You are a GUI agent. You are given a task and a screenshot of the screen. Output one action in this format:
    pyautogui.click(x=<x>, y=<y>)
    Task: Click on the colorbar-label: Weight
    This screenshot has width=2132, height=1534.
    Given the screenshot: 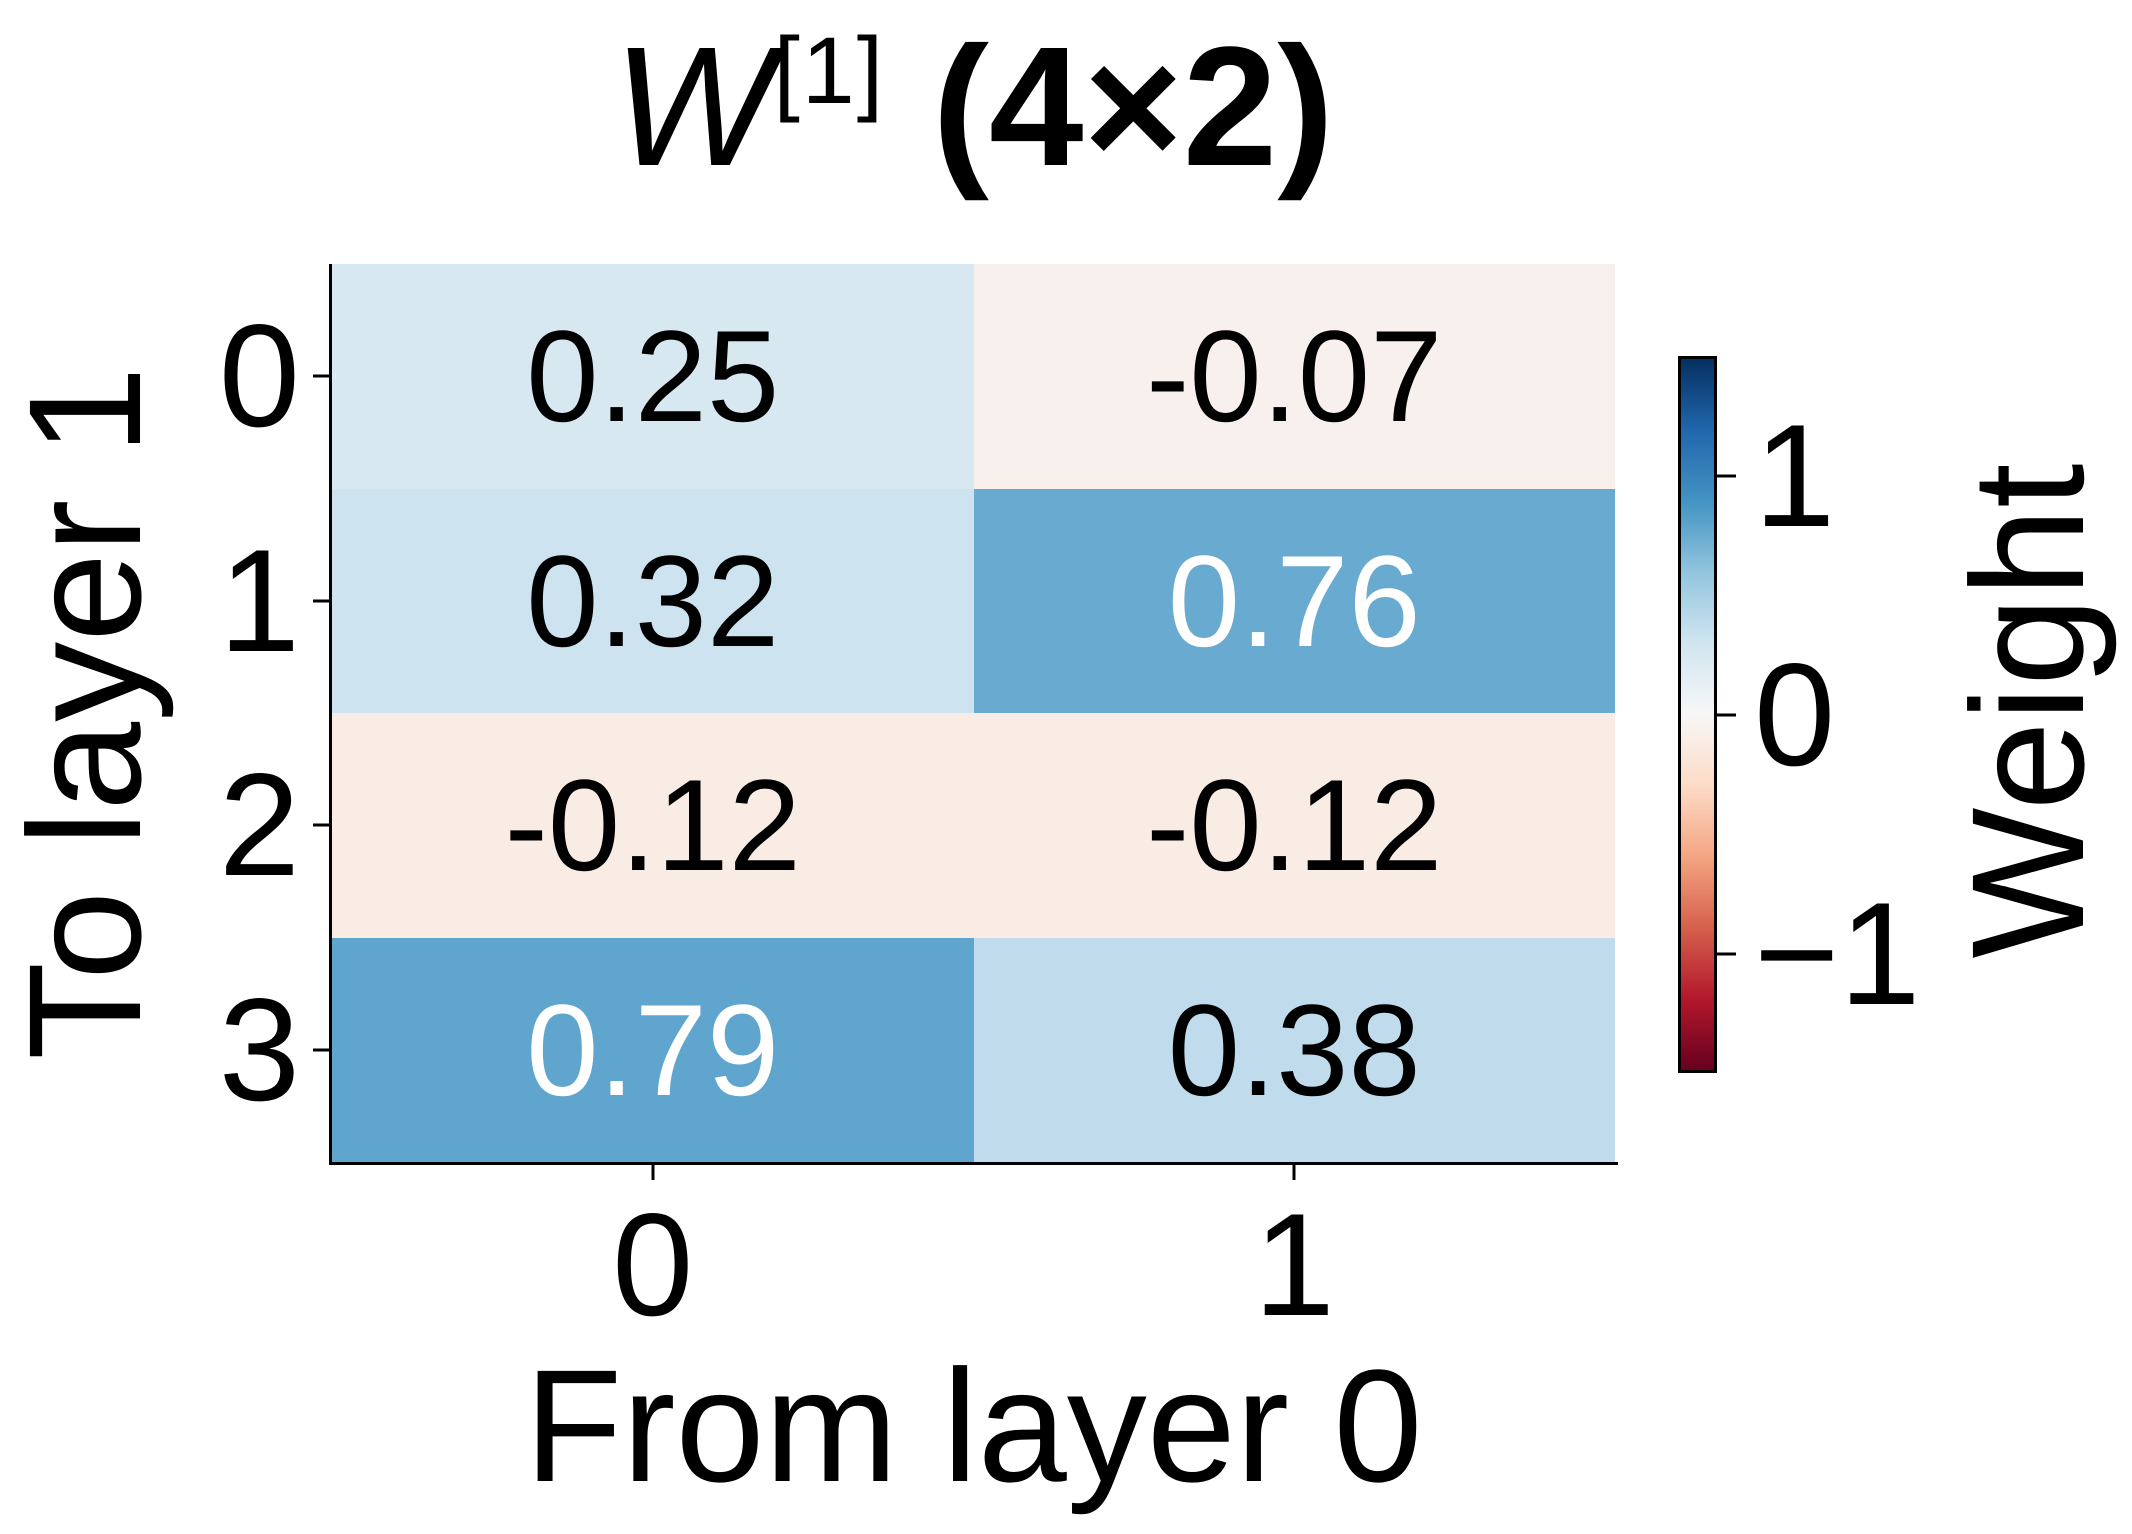 What is the action you would take?
    pyautogui.click(x=2027, y=711)
    